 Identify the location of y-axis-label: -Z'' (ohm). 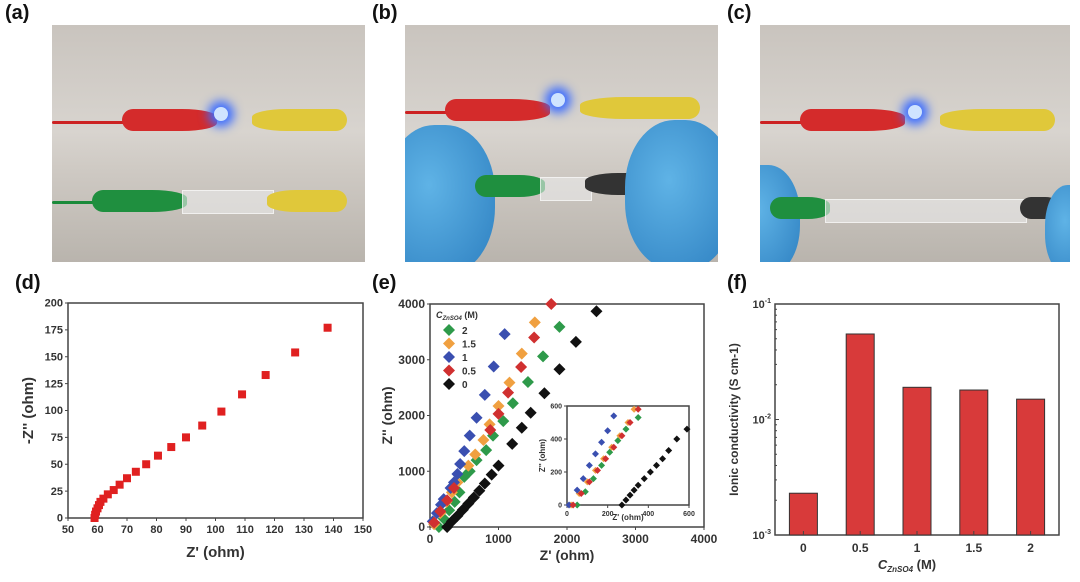
(28, 410).